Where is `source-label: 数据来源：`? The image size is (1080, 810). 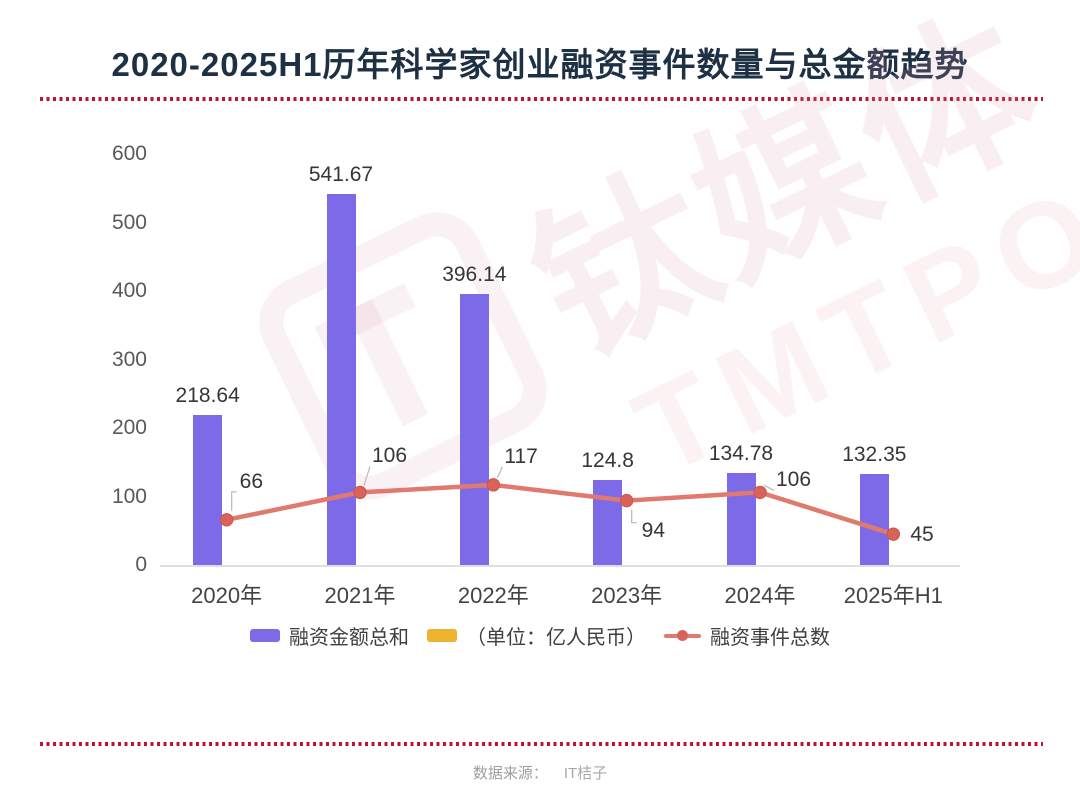
source-label: 数据来源： is located at coordinates (510, 773).